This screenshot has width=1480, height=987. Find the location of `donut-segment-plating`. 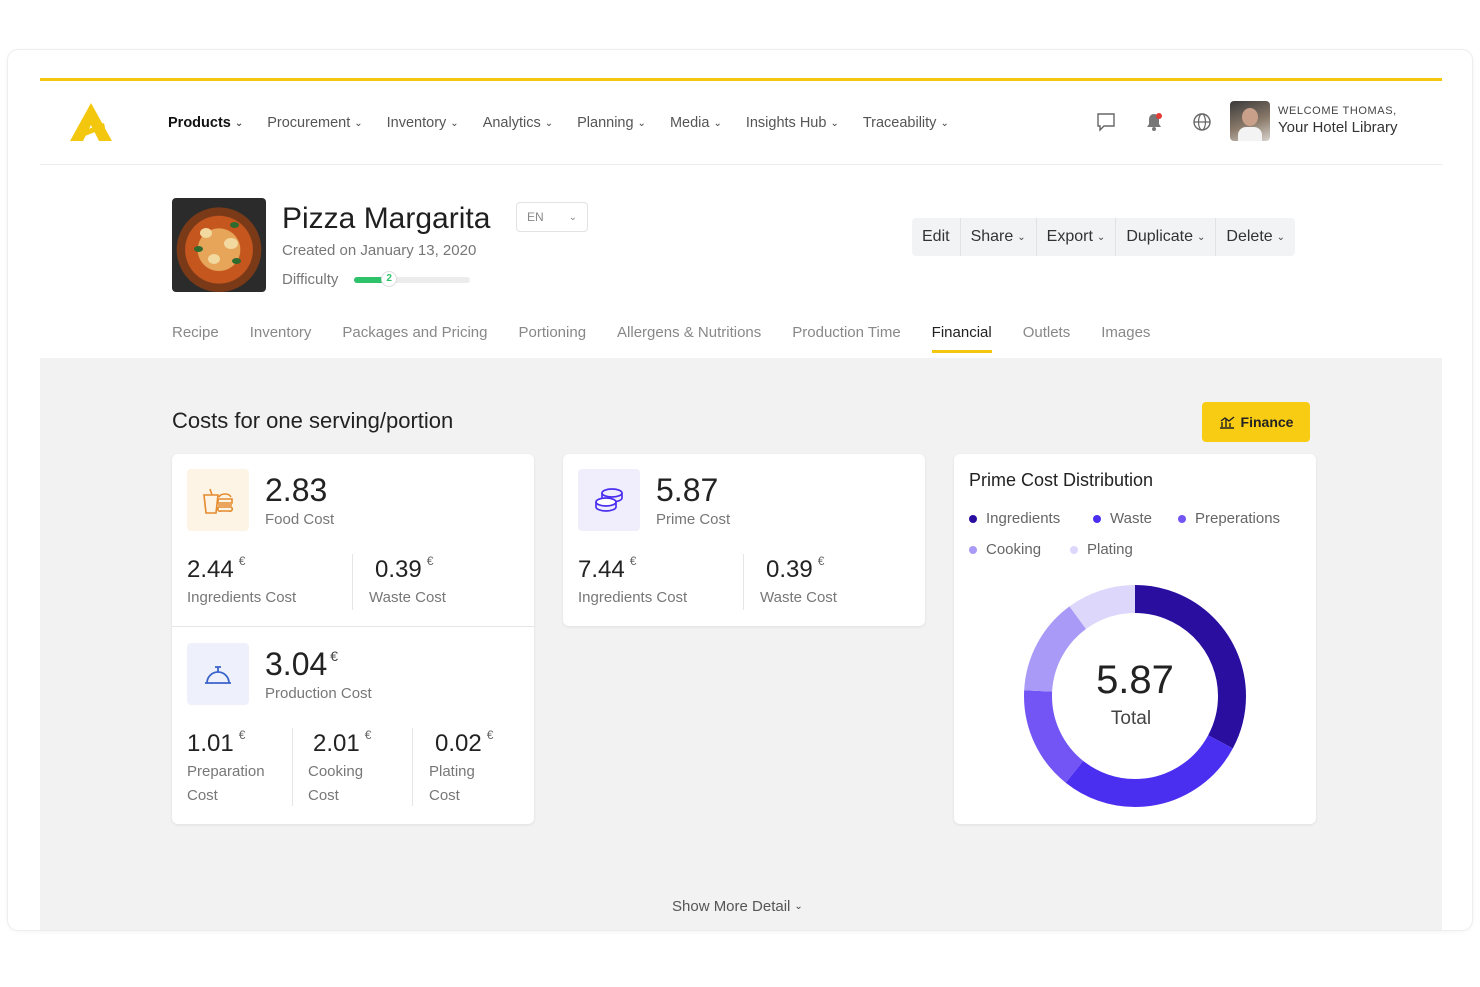

donut-segment-plating is located at coordinates (1135, 696).